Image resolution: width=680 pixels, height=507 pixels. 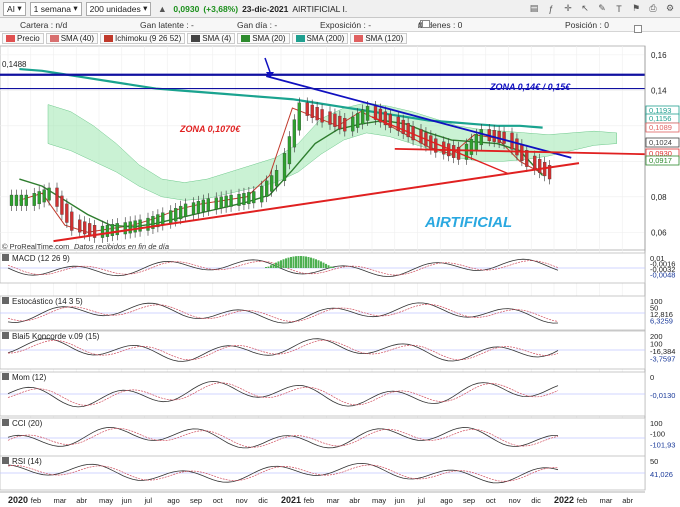 What do you see at coordinates (564, 500) in the screenshot?
I see `time-axis-label: 2022` at bounding box center [564, 500].